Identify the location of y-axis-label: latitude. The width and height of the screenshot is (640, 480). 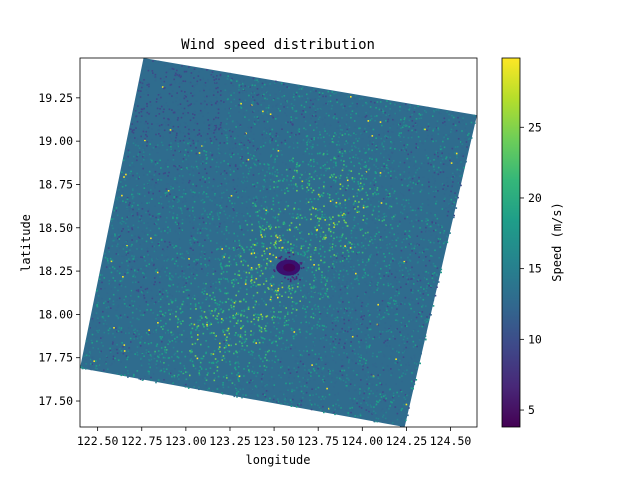
(26, 243).